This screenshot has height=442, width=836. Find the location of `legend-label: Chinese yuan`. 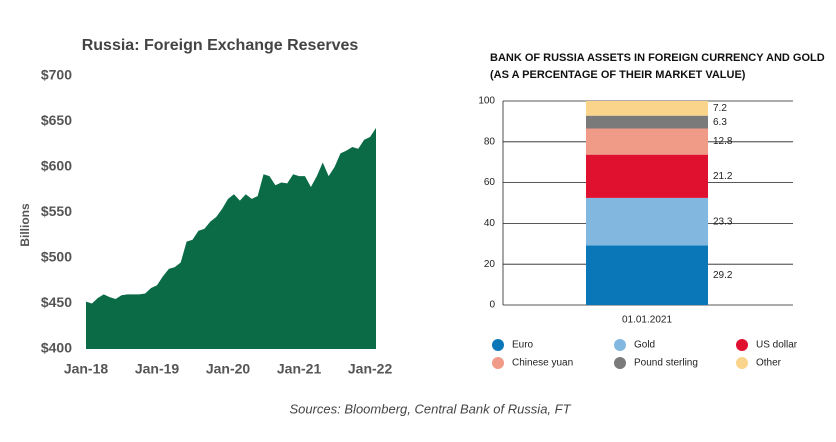

legend-label: Chinese yuan is located at coordinates (542, 363).